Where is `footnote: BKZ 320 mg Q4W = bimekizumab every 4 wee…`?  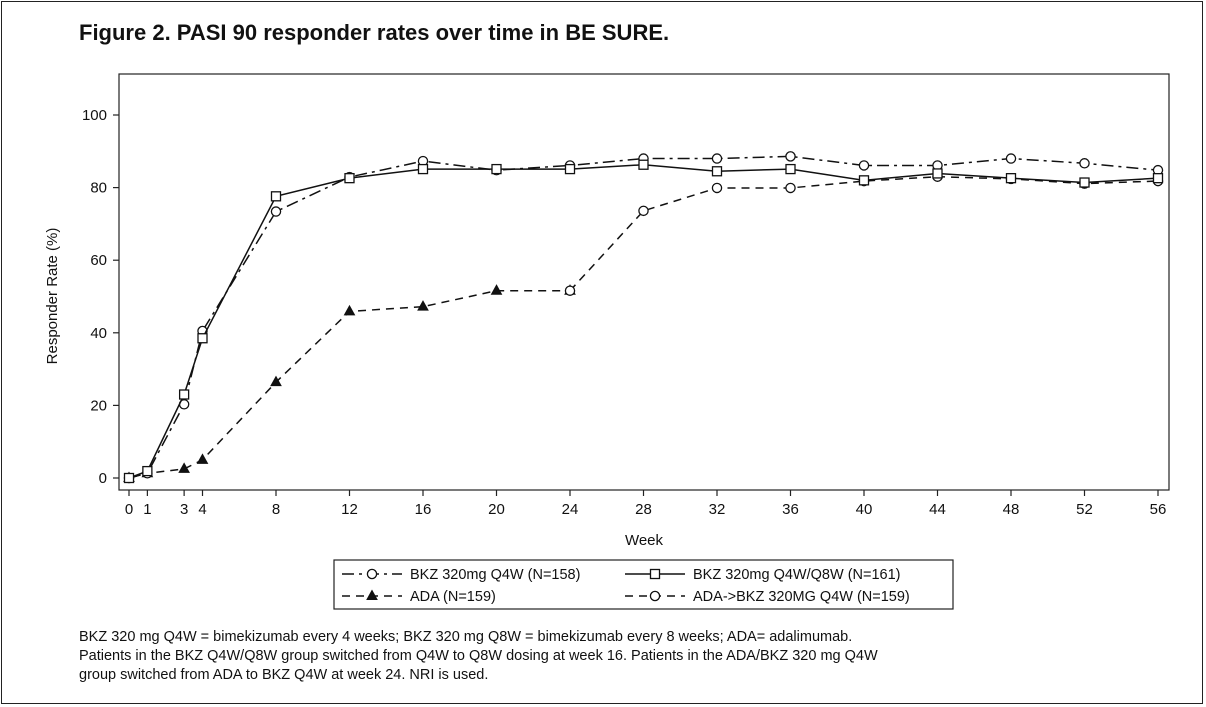 footnote: BKZ 320 mg Q4W = bimekizumab every 4 wee… is located at coordinates (579, 656).